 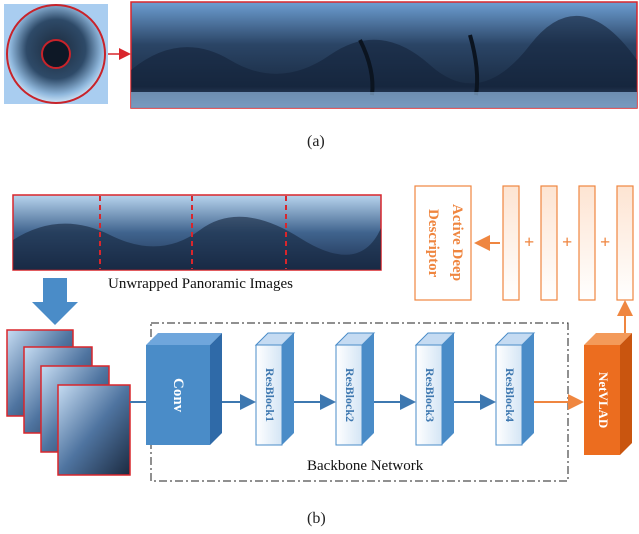 I want to click on descriptor-bars, so click(x=568, y=243).